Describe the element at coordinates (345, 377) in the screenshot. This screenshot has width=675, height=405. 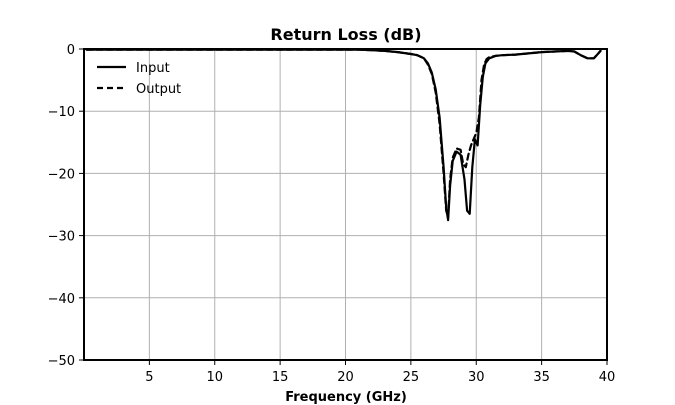
I see `x-tick-label: 20` at that location.